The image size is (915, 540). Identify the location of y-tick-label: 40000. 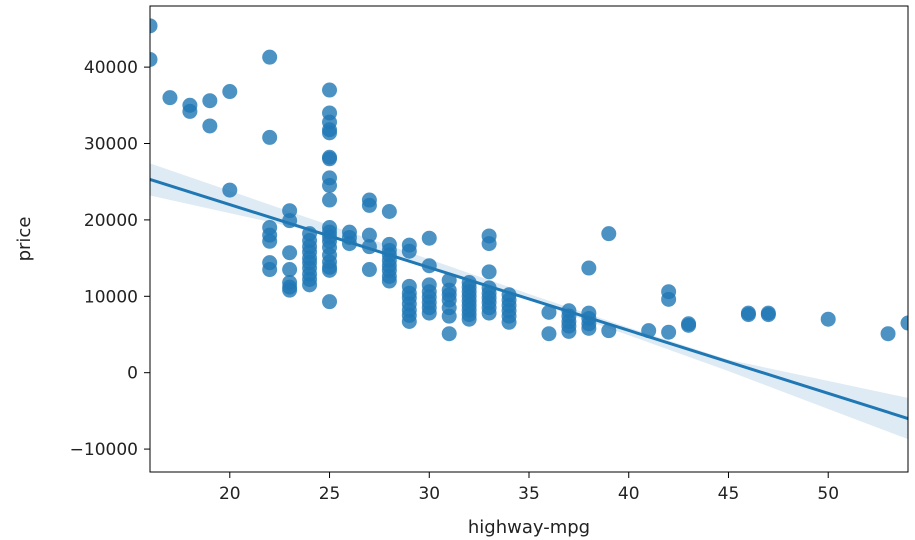
(111, 68).